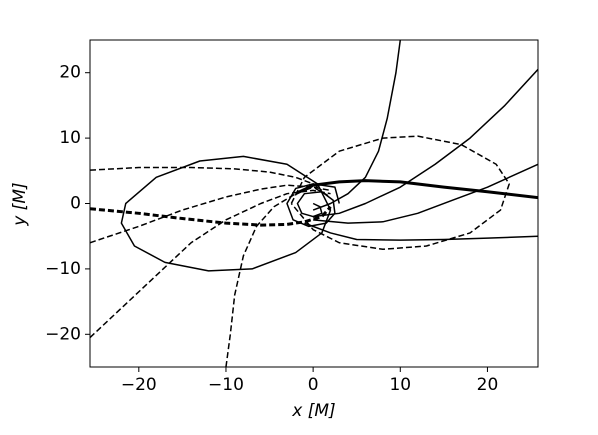  Describe the element at coordinates (313, 411) in the screenshot. I see `x-axis-label: x [M]` at that location.